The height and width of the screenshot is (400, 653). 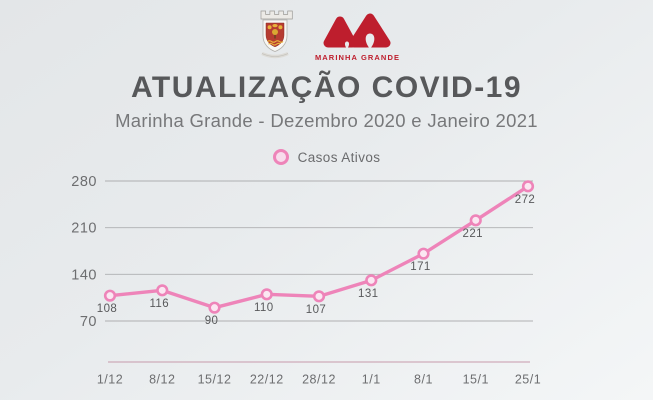 I want to click on svg-text: 116, so click(x=159, y=304).